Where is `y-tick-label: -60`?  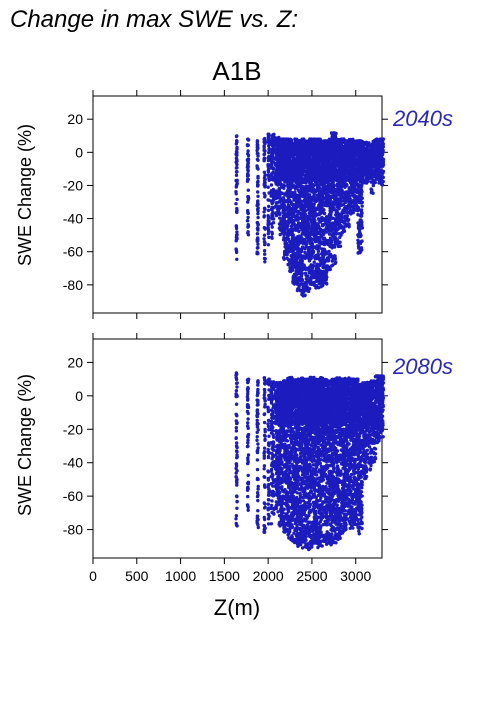 y-tick-label: -60 is located at coordinates (73, 252).